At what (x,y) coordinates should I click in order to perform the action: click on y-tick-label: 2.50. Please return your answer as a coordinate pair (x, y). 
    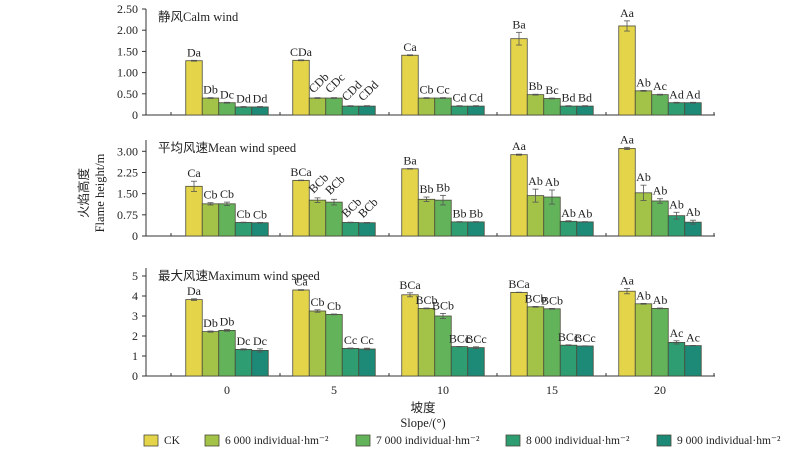
    Looking at the image, I should click on (127, 9).